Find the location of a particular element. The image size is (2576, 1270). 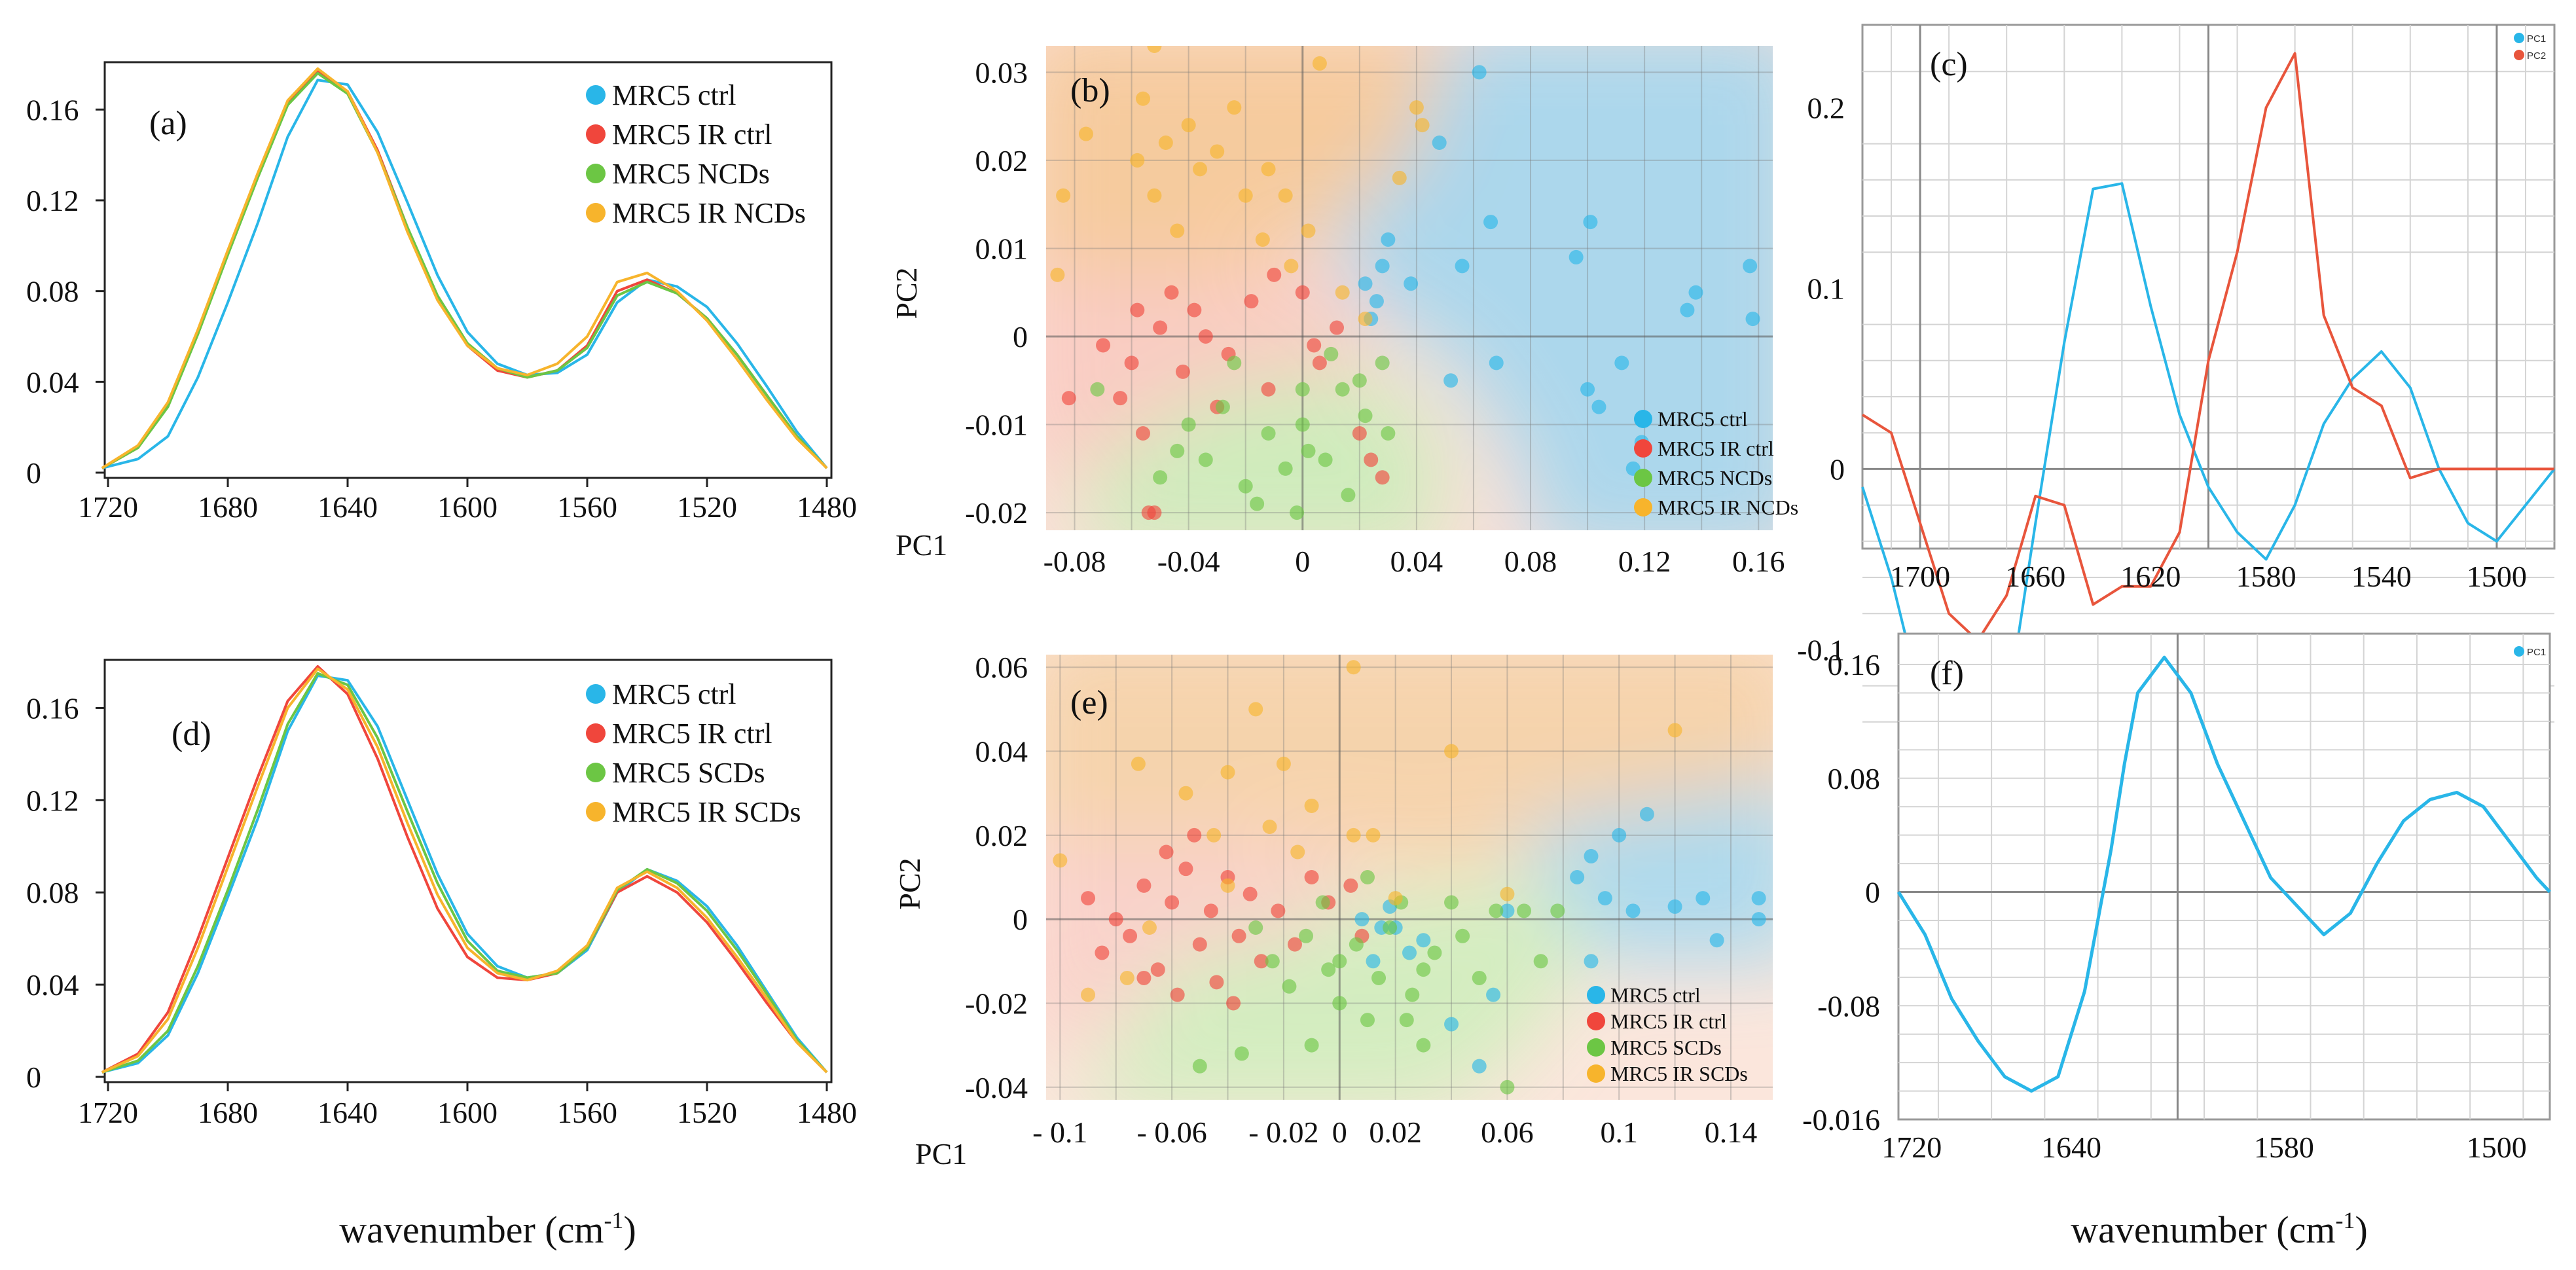

x-tick-label: 1620 is located at coordinates (2150, 576).